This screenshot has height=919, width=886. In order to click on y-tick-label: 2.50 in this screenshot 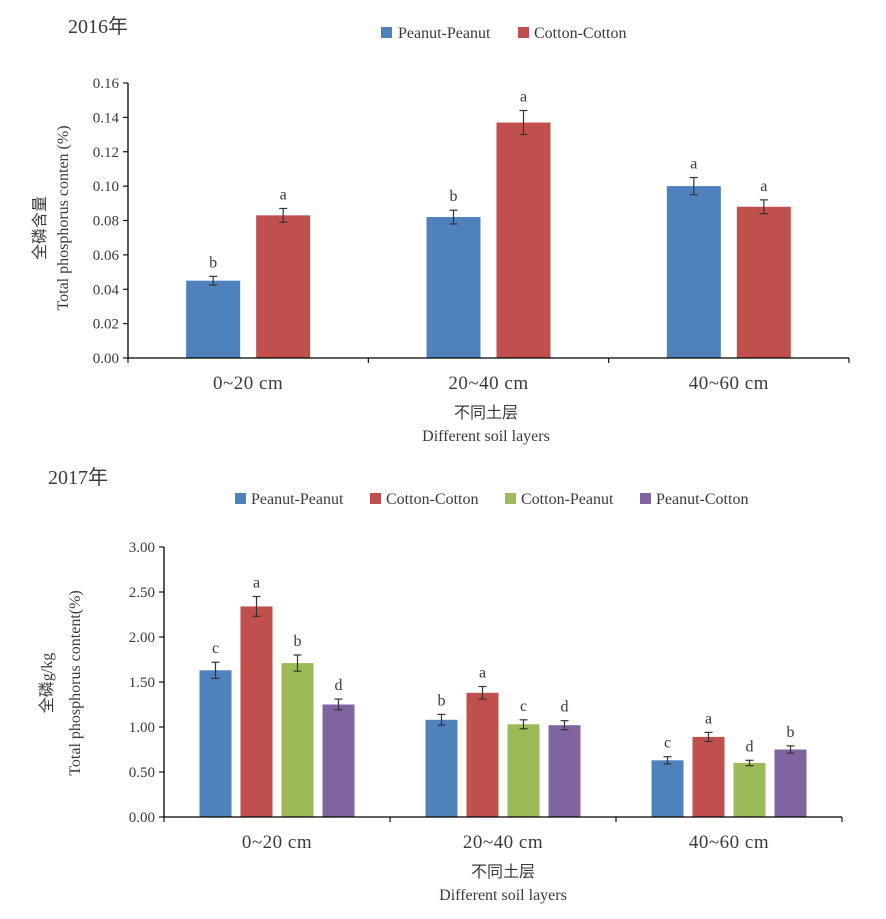, I will do `click(142, 593)`.